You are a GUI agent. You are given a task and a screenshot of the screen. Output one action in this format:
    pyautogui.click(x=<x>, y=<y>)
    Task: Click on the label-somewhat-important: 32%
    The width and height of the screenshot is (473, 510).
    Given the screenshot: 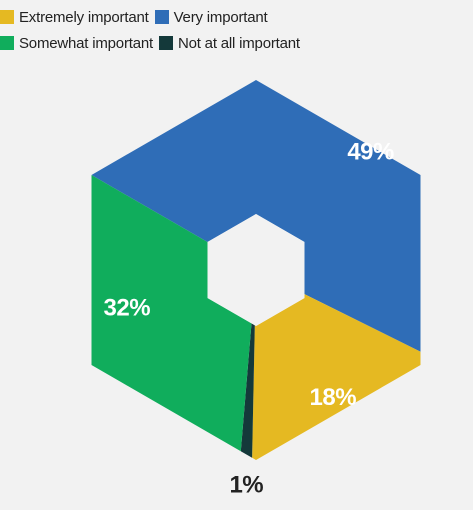 What is the action you would take?
    pyautogui.click(x=127, y=307)
    